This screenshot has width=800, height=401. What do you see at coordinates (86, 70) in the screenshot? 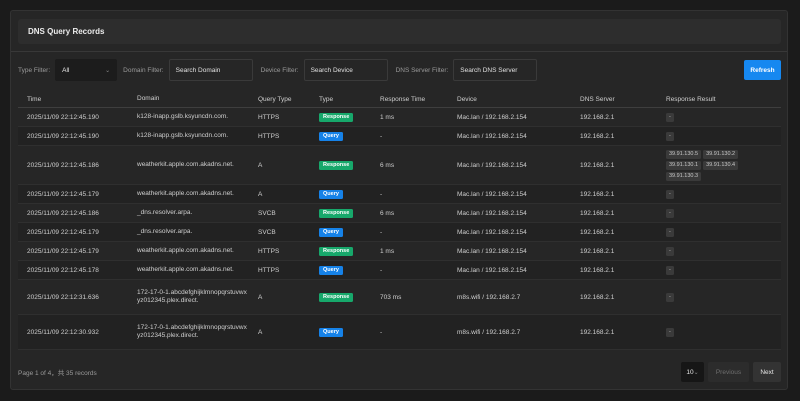
I see `type-filter-select: All ⌄` at bounding box center [86, 70].